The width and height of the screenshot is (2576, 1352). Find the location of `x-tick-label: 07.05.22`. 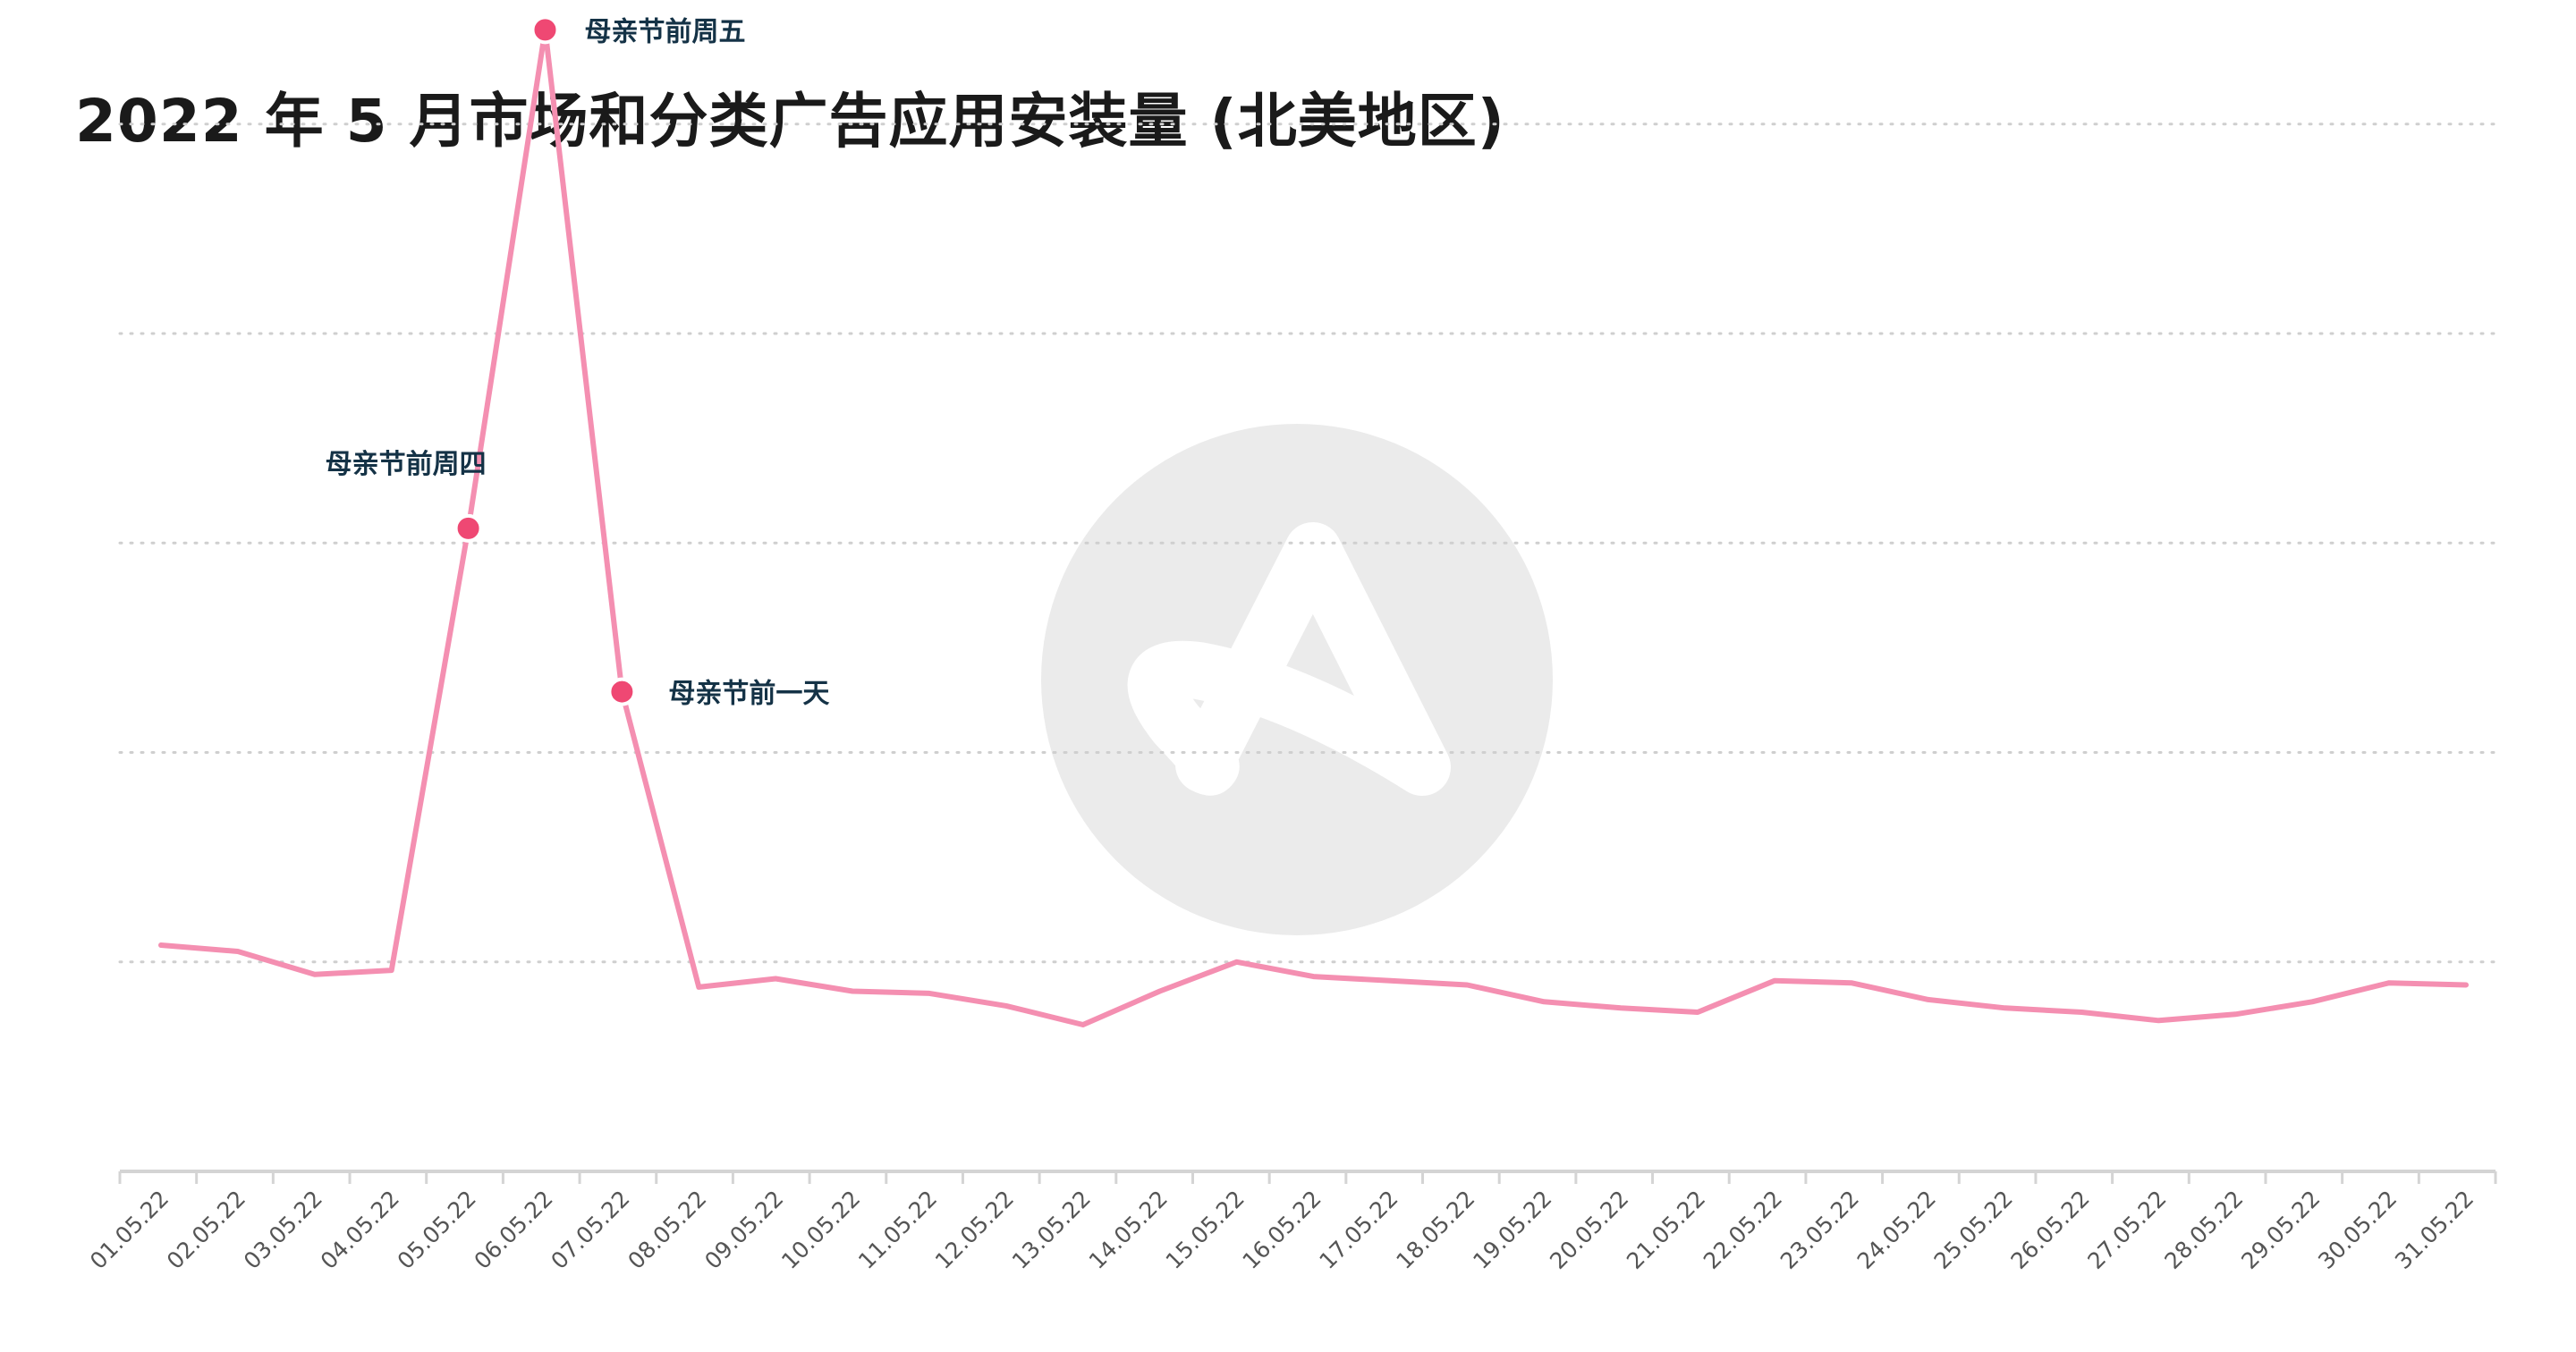

x-tick-label: 07.05.22 is located at coordinates (590, 1230).